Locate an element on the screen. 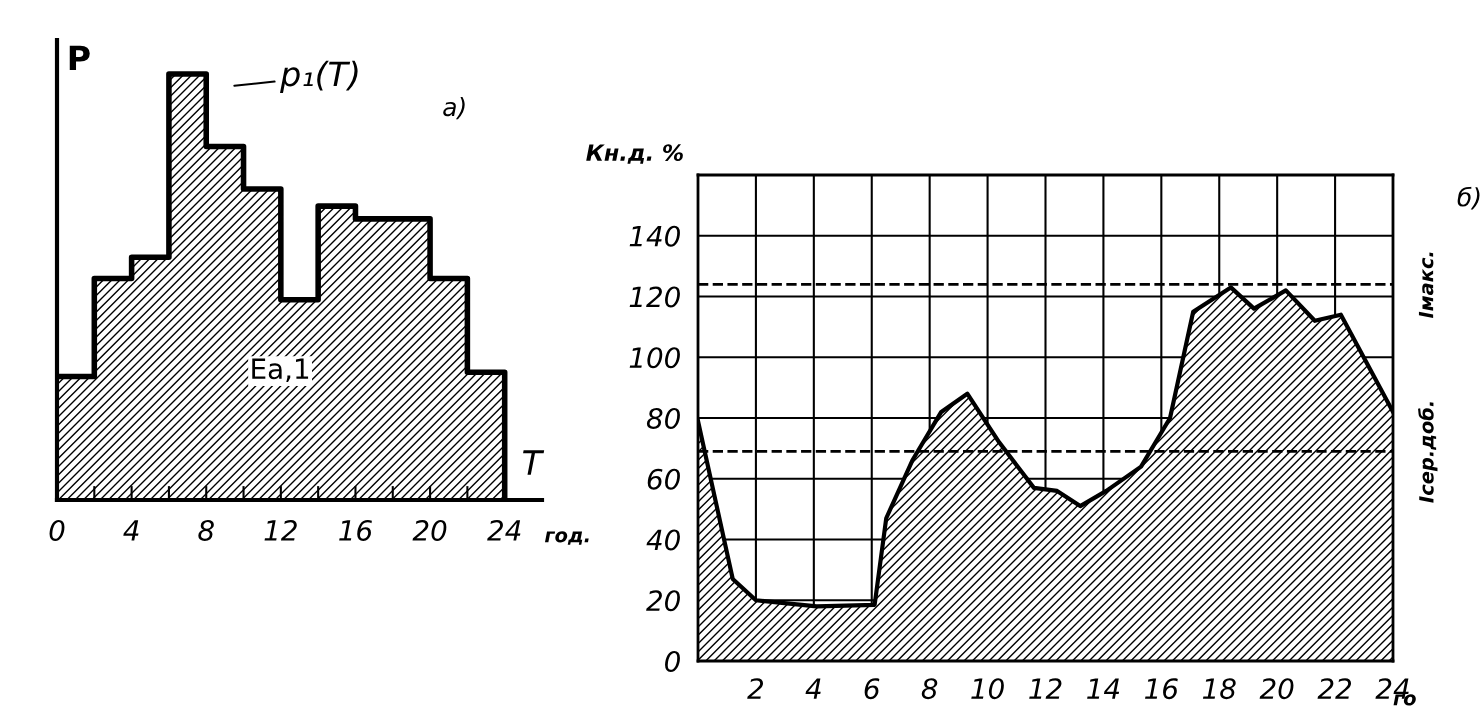 This screenshot has height=724, width=1483. y-tick-label: 80 is located at coordinates (663, 418).